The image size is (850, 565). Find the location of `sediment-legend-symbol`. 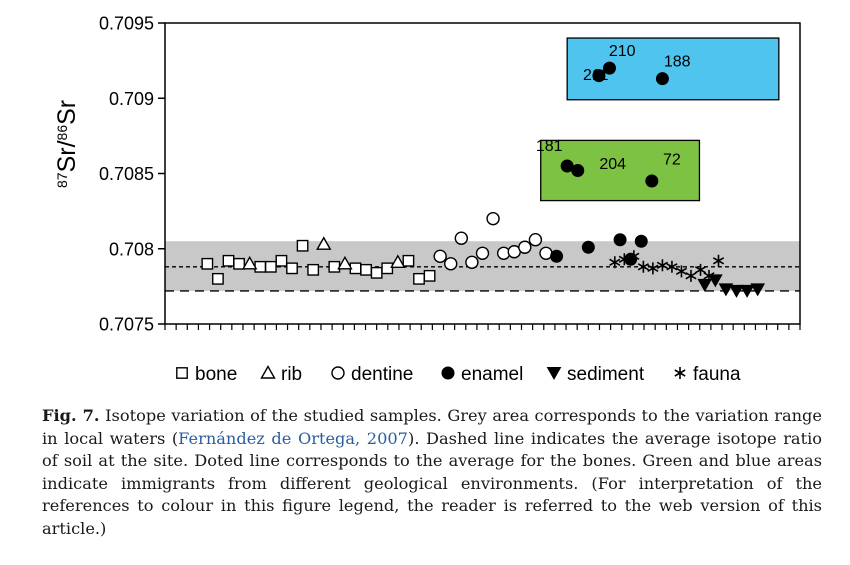

sediment-legend-symbol is located at coordinates (554, 374).